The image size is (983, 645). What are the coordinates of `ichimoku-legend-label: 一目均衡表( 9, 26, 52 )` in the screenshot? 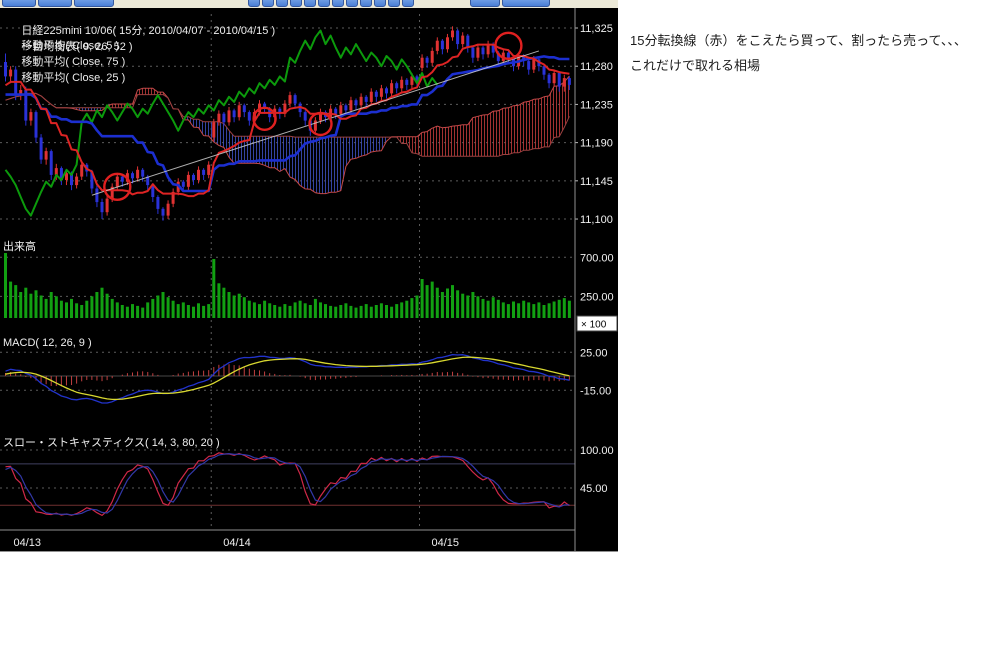 It's located at (77, 47).